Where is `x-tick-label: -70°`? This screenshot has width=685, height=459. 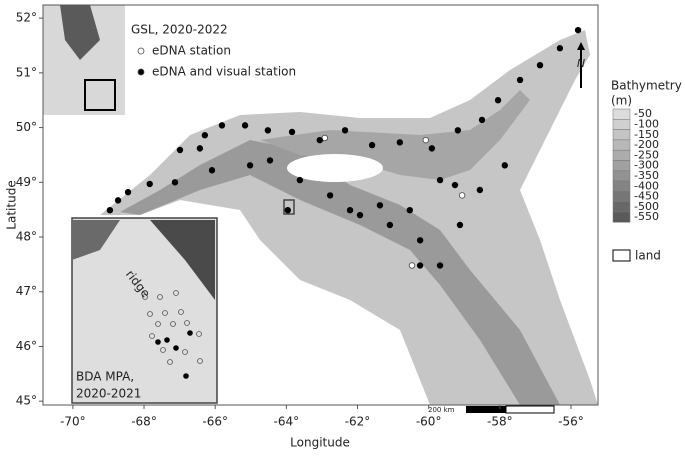
x-tick-label: -70° is located at coordinates (73, 422).